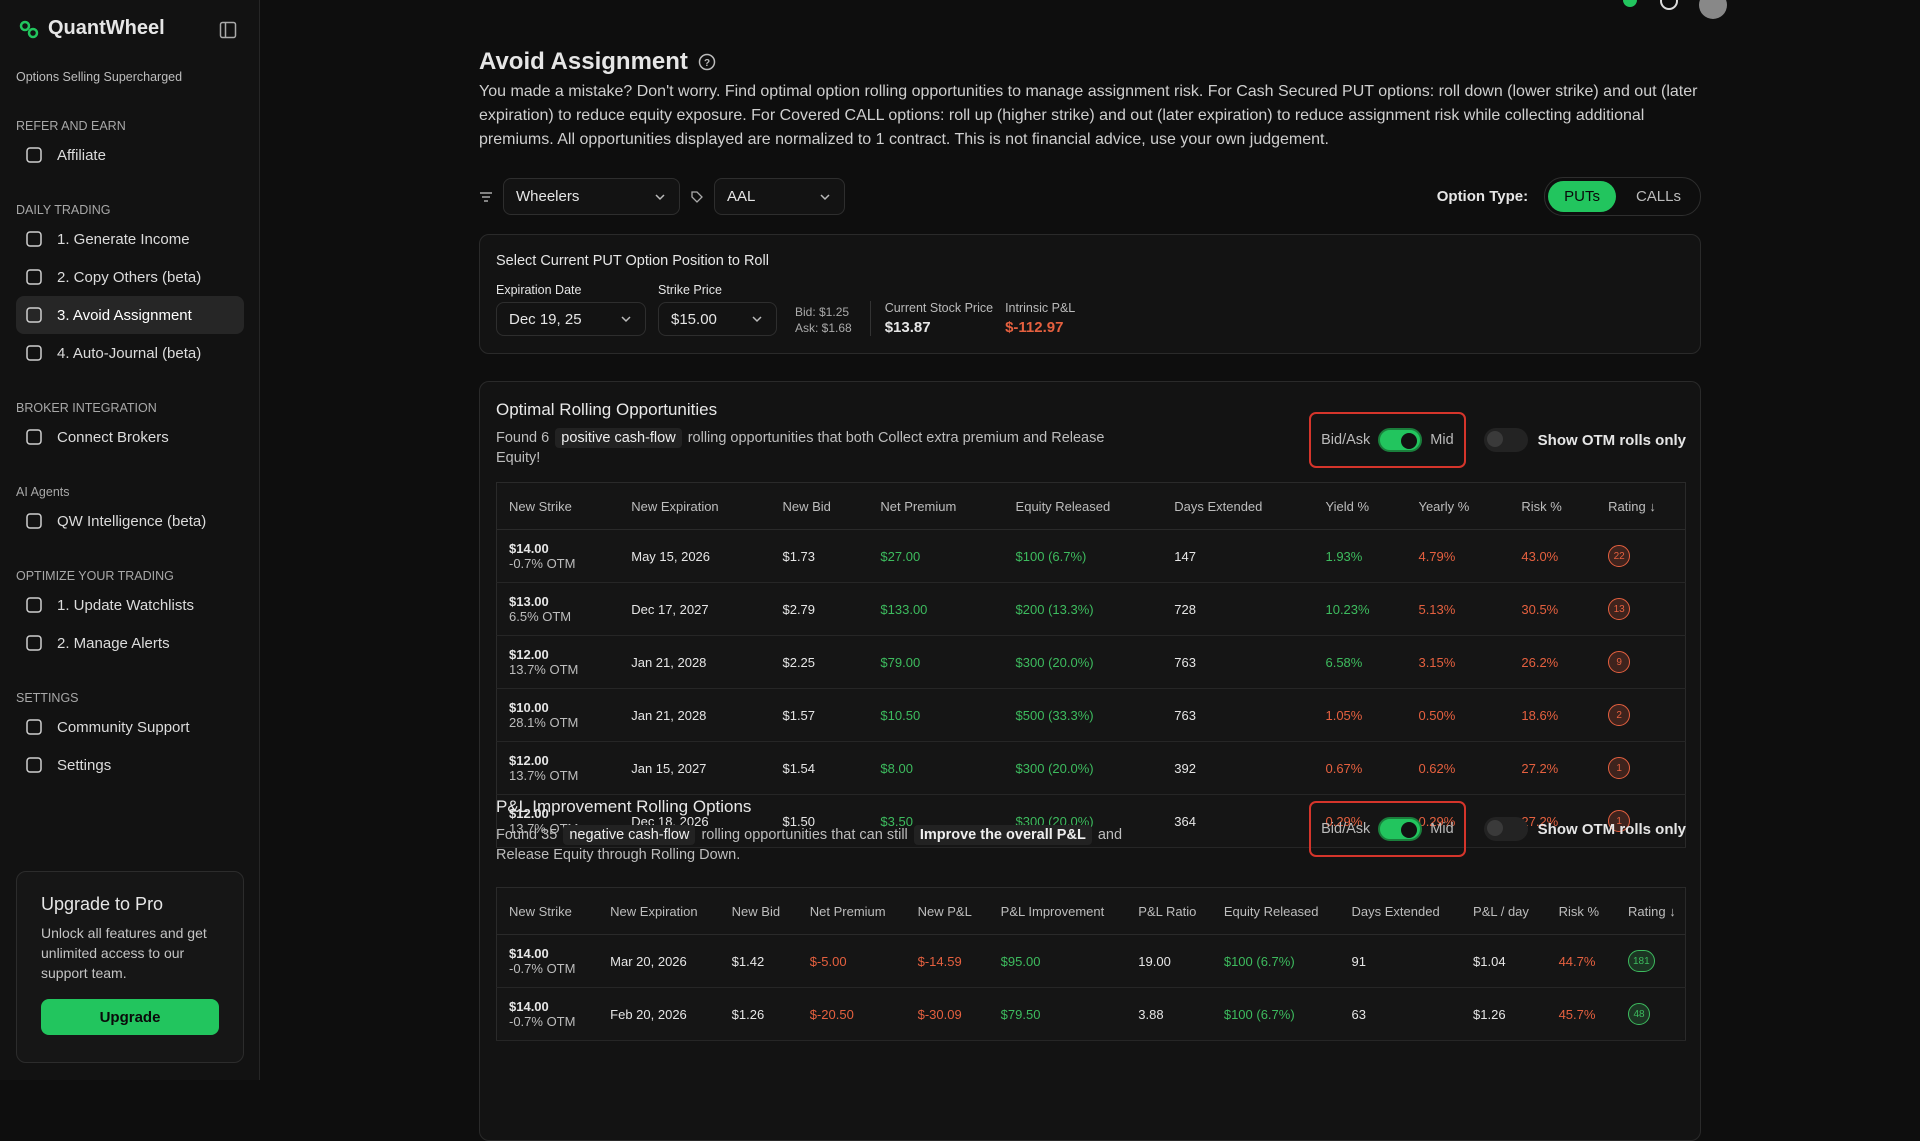  What do you see at coordinates (99, 77) in the screenshot?
I see `tagline: Options Selling Supercharged` at bounding box center [99, 77].